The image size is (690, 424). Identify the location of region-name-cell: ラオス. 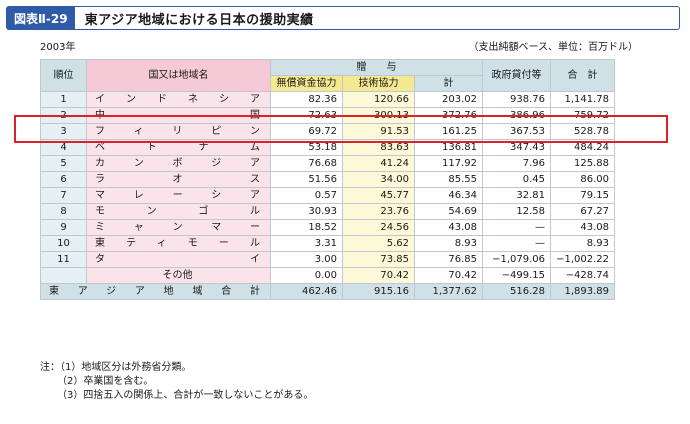
(178, 179).